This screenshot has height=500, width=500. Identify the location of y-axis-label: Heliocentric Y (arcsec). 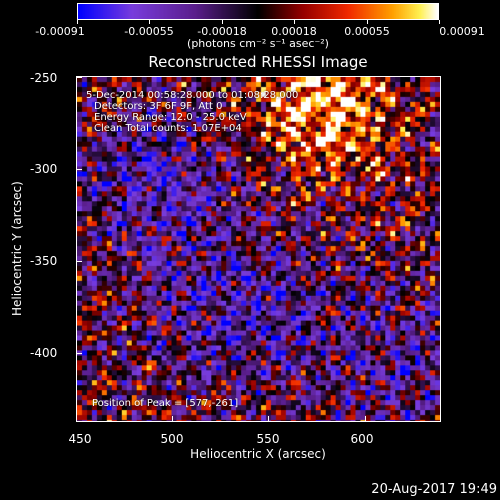
(17, 248).